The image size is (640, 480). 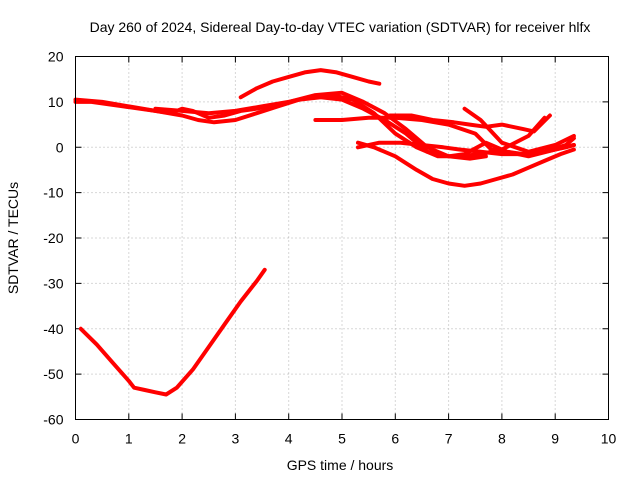 What do you see at coordinates (53, 193) in the screenshot?
I see `y-tick-label: -10` at bounding box center [53, 193].